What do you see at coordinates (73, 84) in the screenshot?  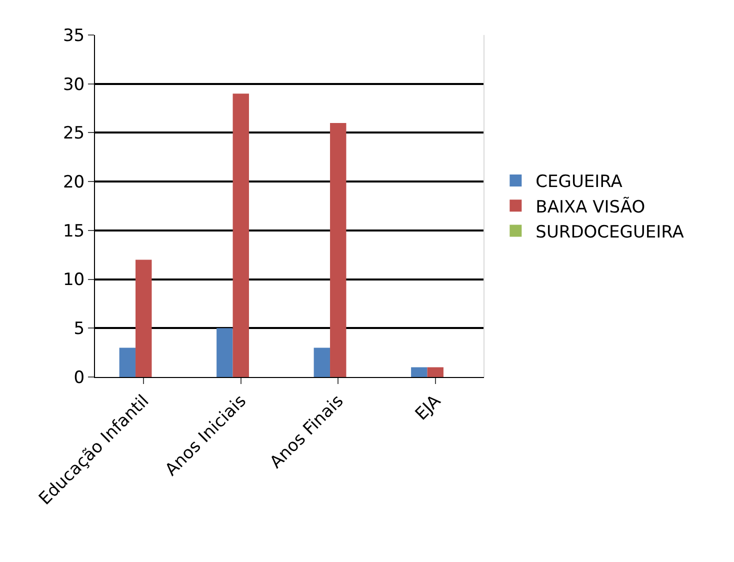 I see `y-tick-label: 30` at bounding box center [73, 84].